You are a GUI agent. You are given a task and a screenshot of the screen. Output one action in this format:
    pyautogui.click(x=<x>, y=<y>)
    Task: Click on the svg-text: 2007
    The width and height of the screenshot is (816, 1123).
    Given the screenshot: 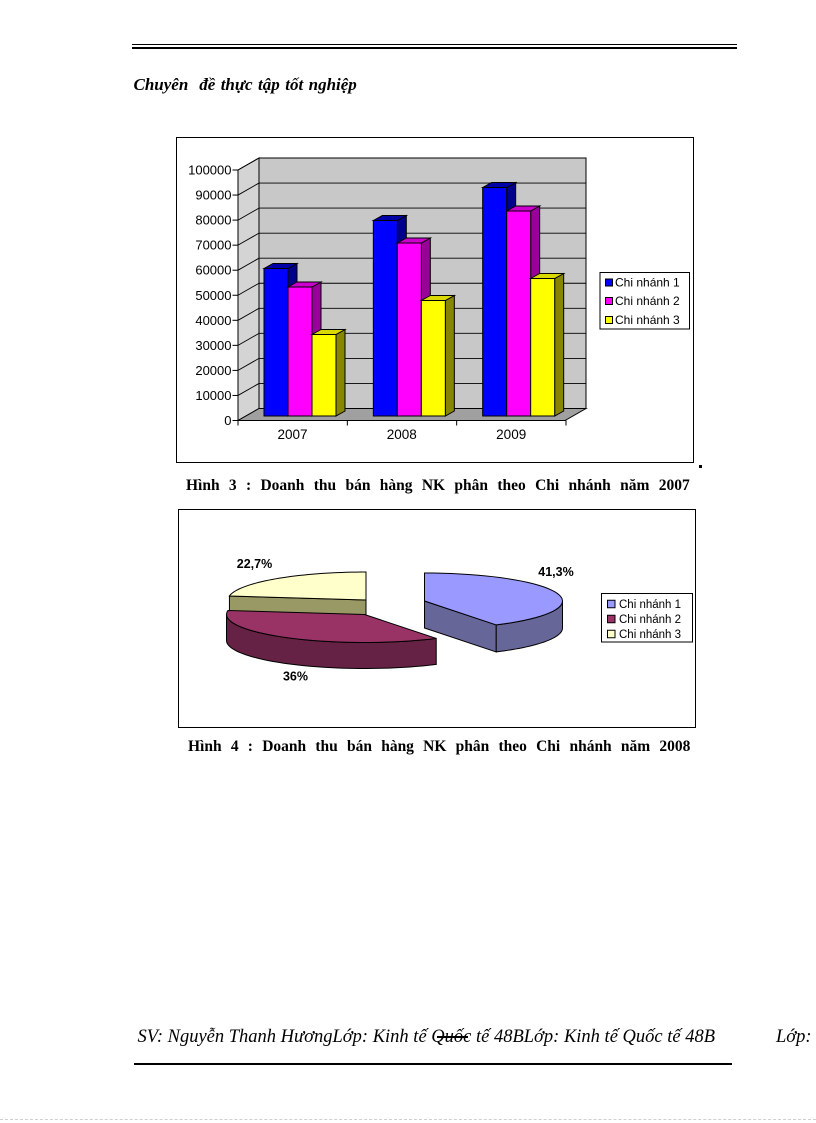 What is the action you would take?
    pyautogui.click(x=292, y=434)
    